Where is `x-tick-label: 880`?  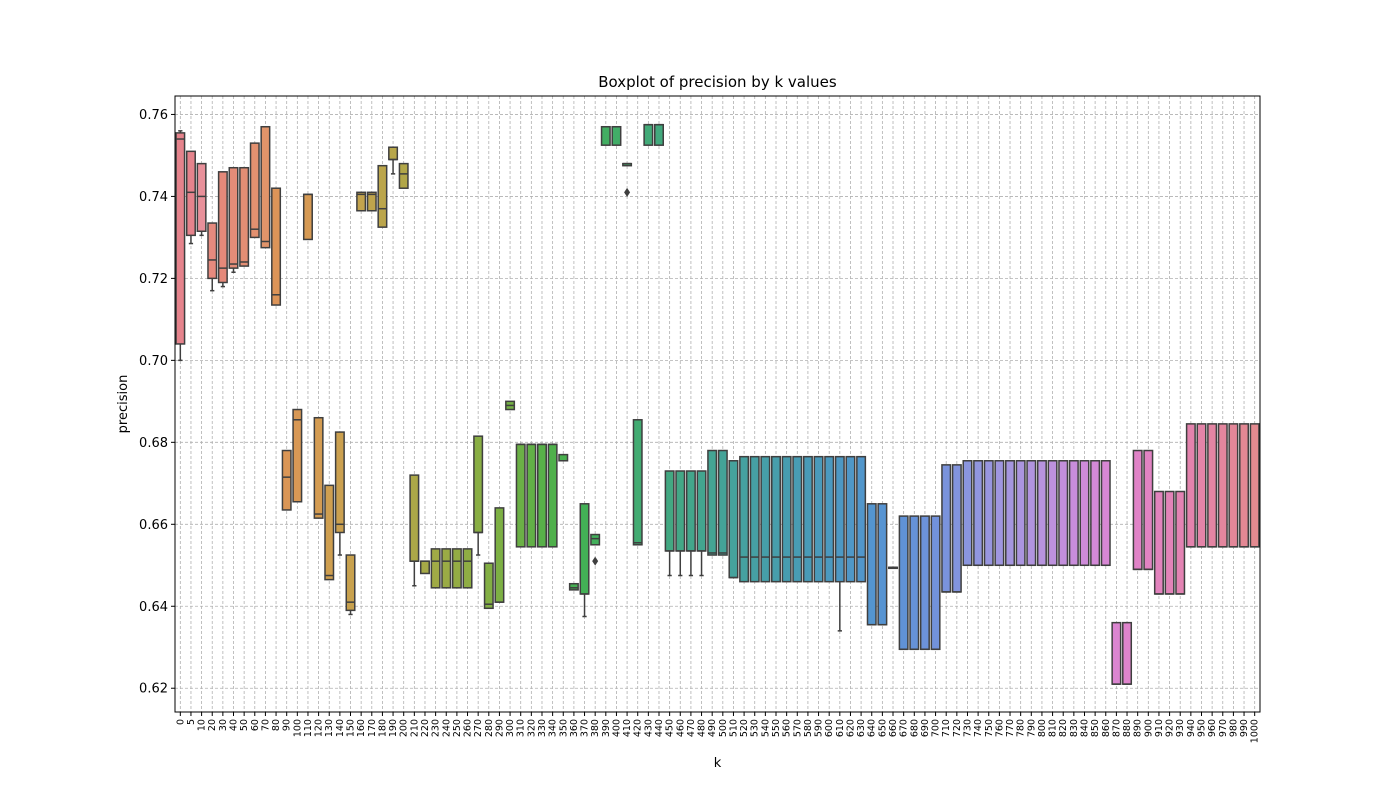 x-tick-label: 880 is located at coordinates (1127, 728).